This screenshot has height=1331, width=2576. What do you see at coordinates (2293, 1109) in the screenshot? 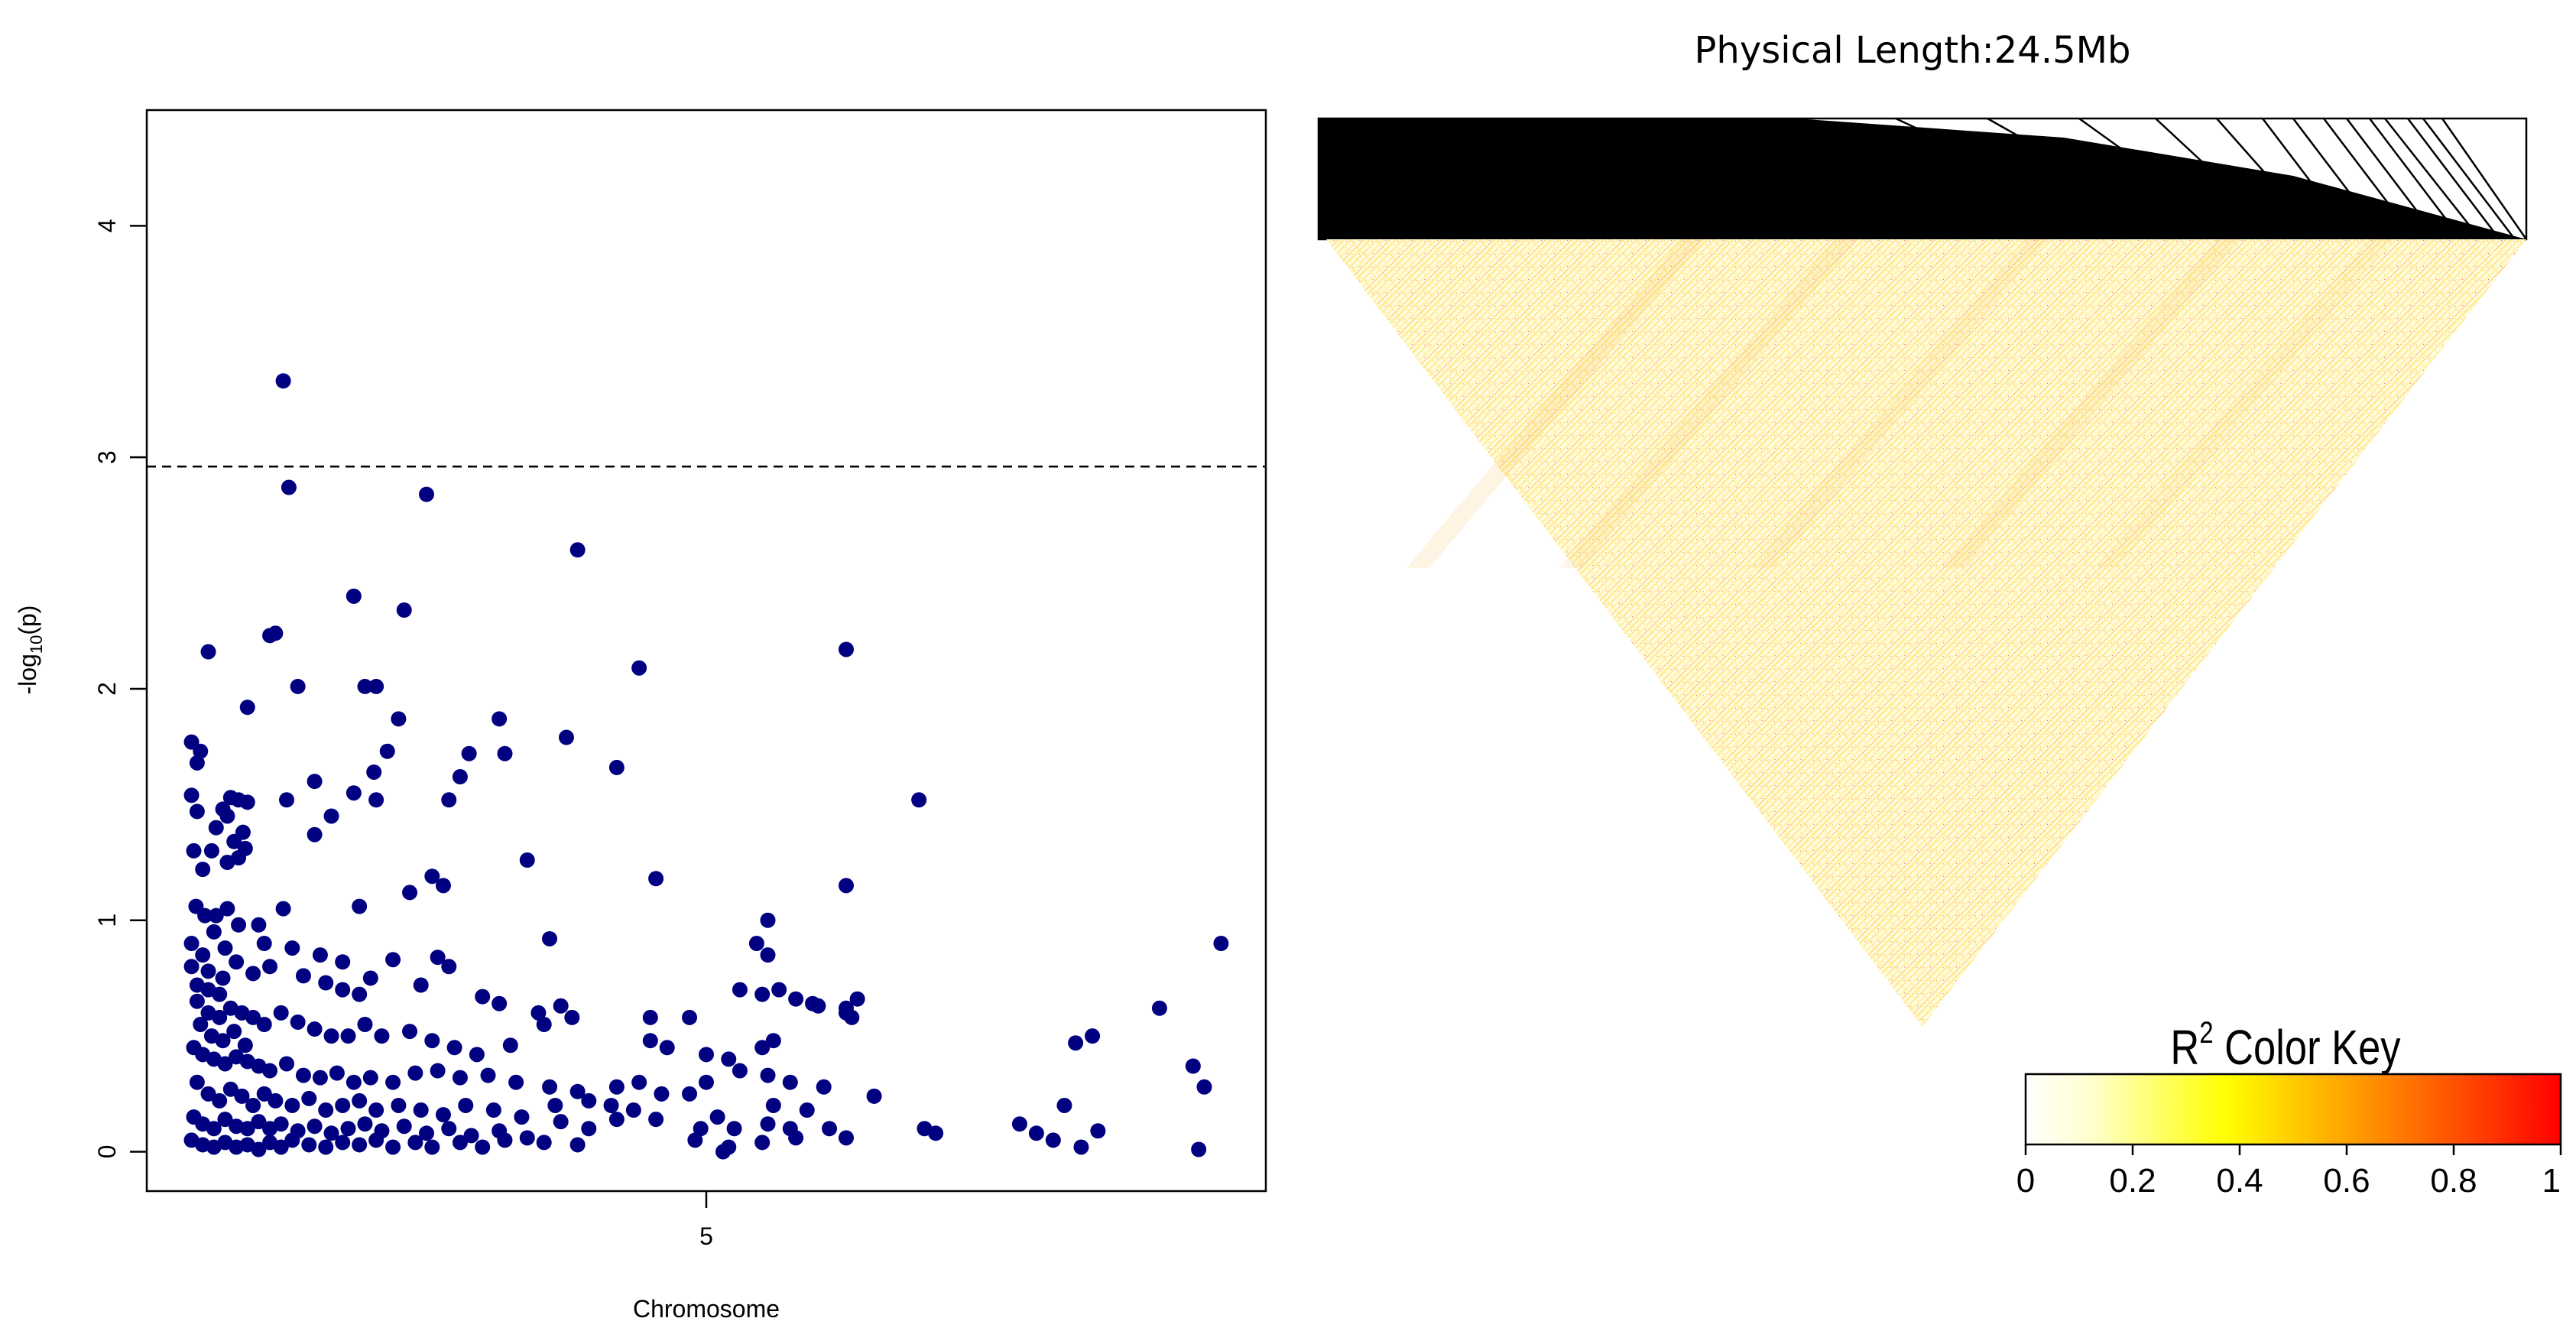
I see `color-key-bar` at bounding box center [2293, 1109].